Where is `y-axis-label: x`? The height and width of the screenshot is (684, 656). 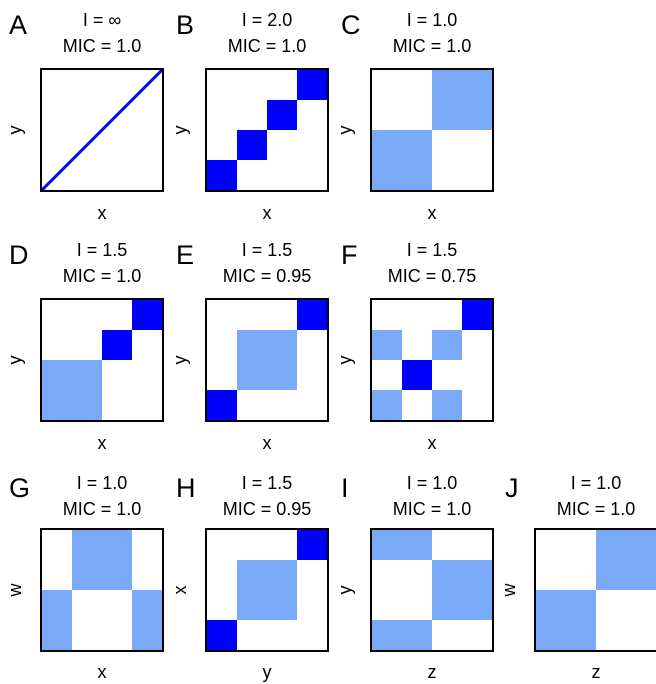 y-axis-label: x is located at coordinates (180, 590).